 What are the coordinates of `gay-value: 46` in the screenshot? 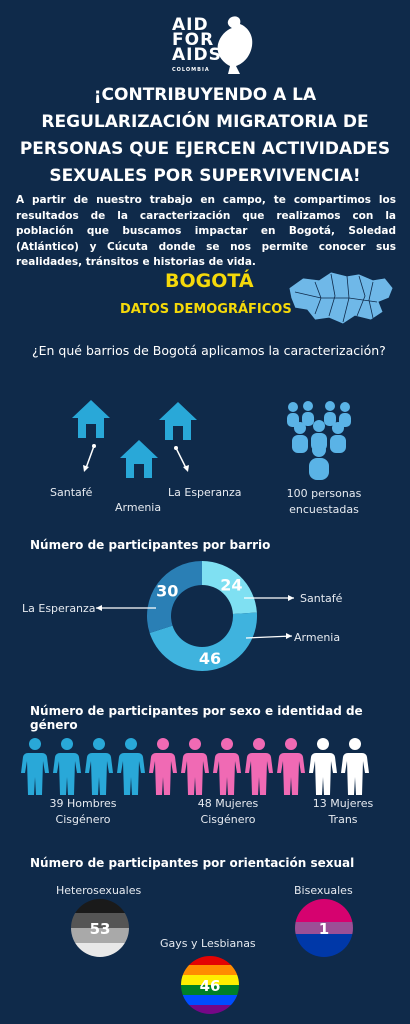 It's located at (210, 986).